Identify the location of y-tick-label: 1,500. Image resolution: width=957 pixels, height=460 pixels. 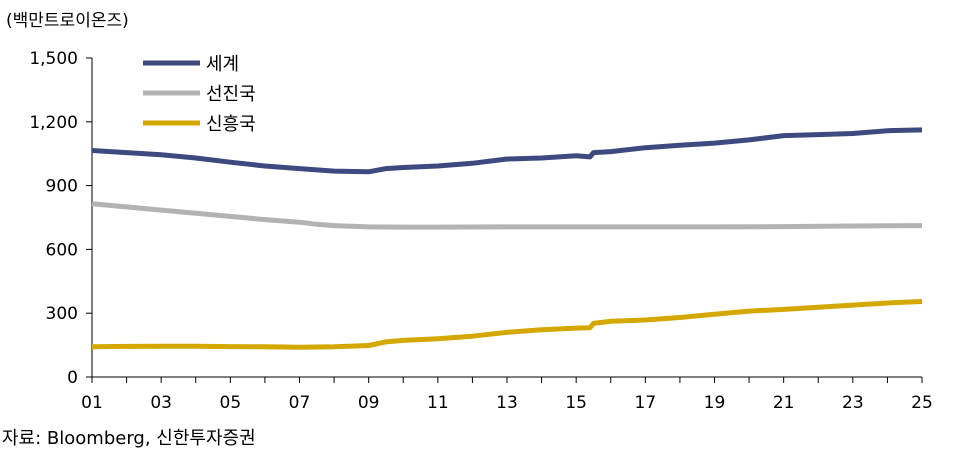
(53, 59).